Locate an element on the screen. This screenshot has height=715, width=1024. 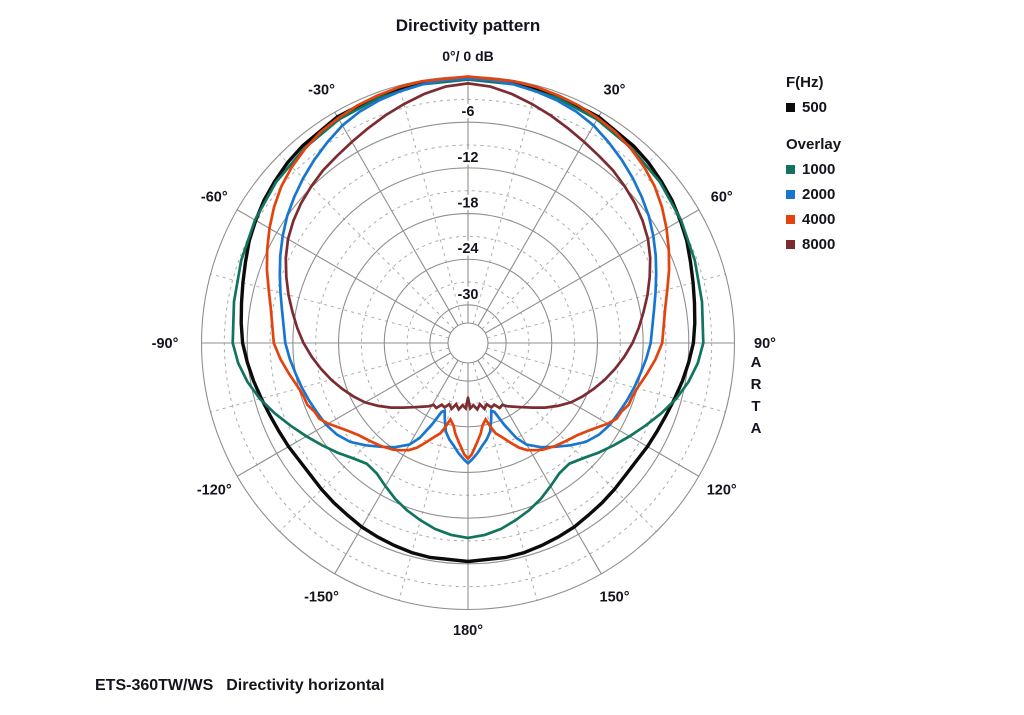
angle-label--150: -150° is located at coordinates (321, 598).